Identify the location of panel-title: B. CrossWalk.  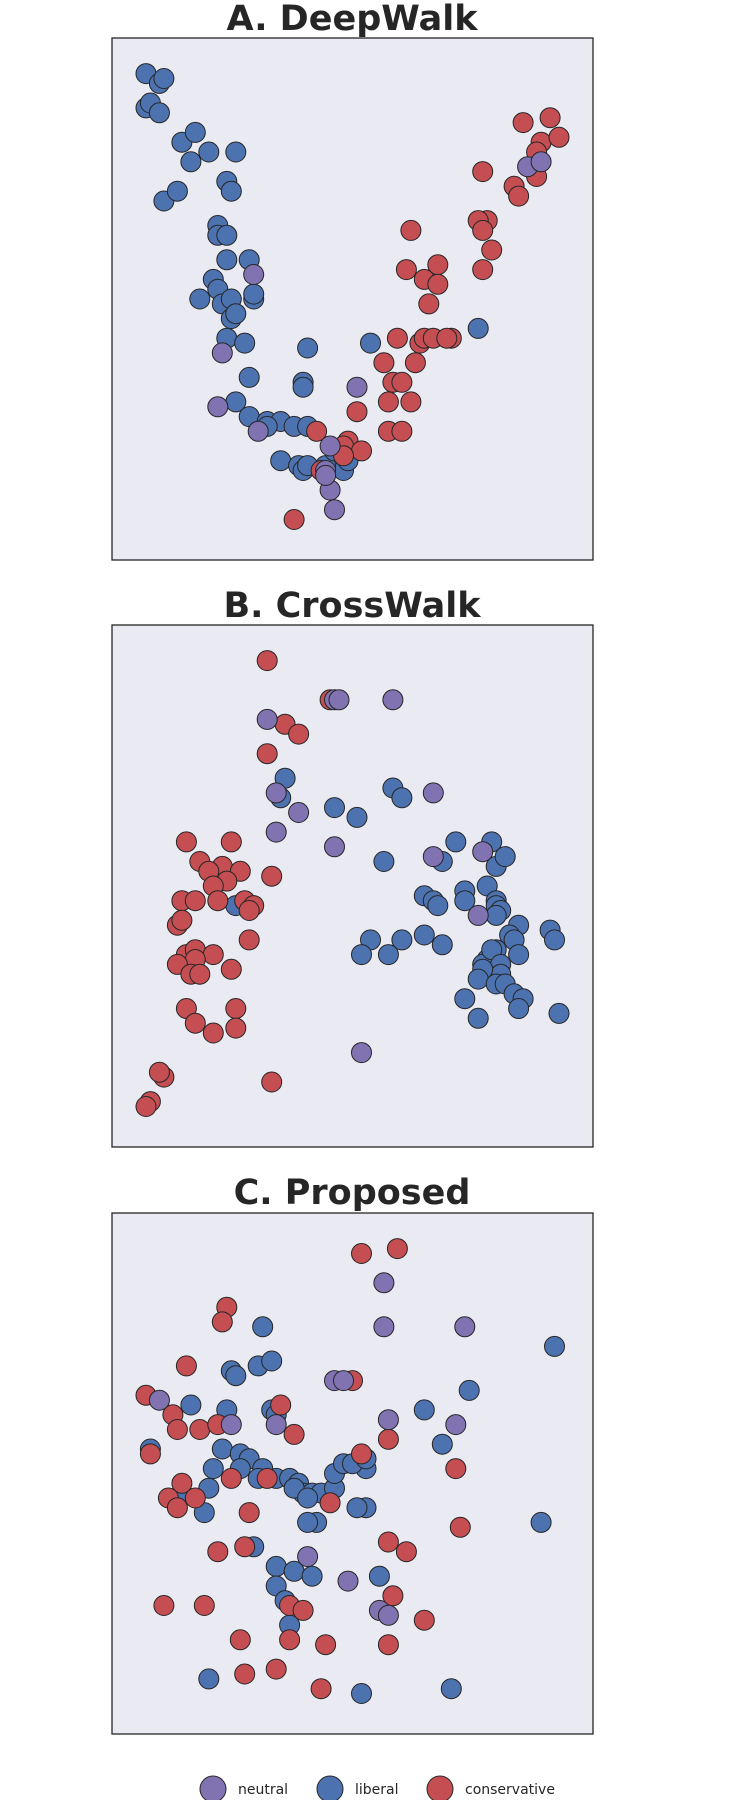
(352, 606).